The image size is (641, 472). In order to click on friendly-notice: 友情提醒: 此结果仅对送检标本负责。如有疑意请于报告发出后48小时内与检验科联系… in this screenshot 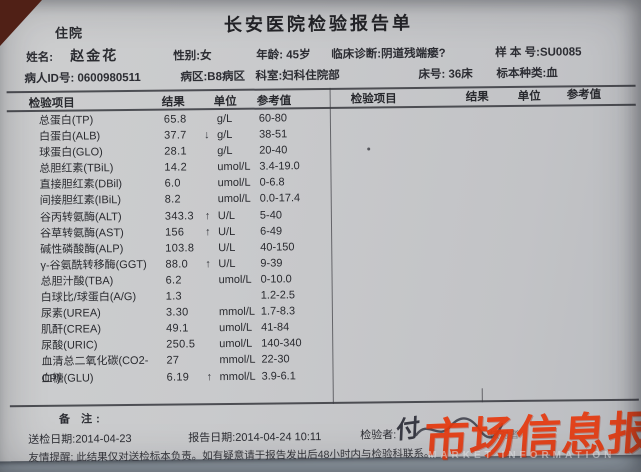, I will do `click(231, 456)`.